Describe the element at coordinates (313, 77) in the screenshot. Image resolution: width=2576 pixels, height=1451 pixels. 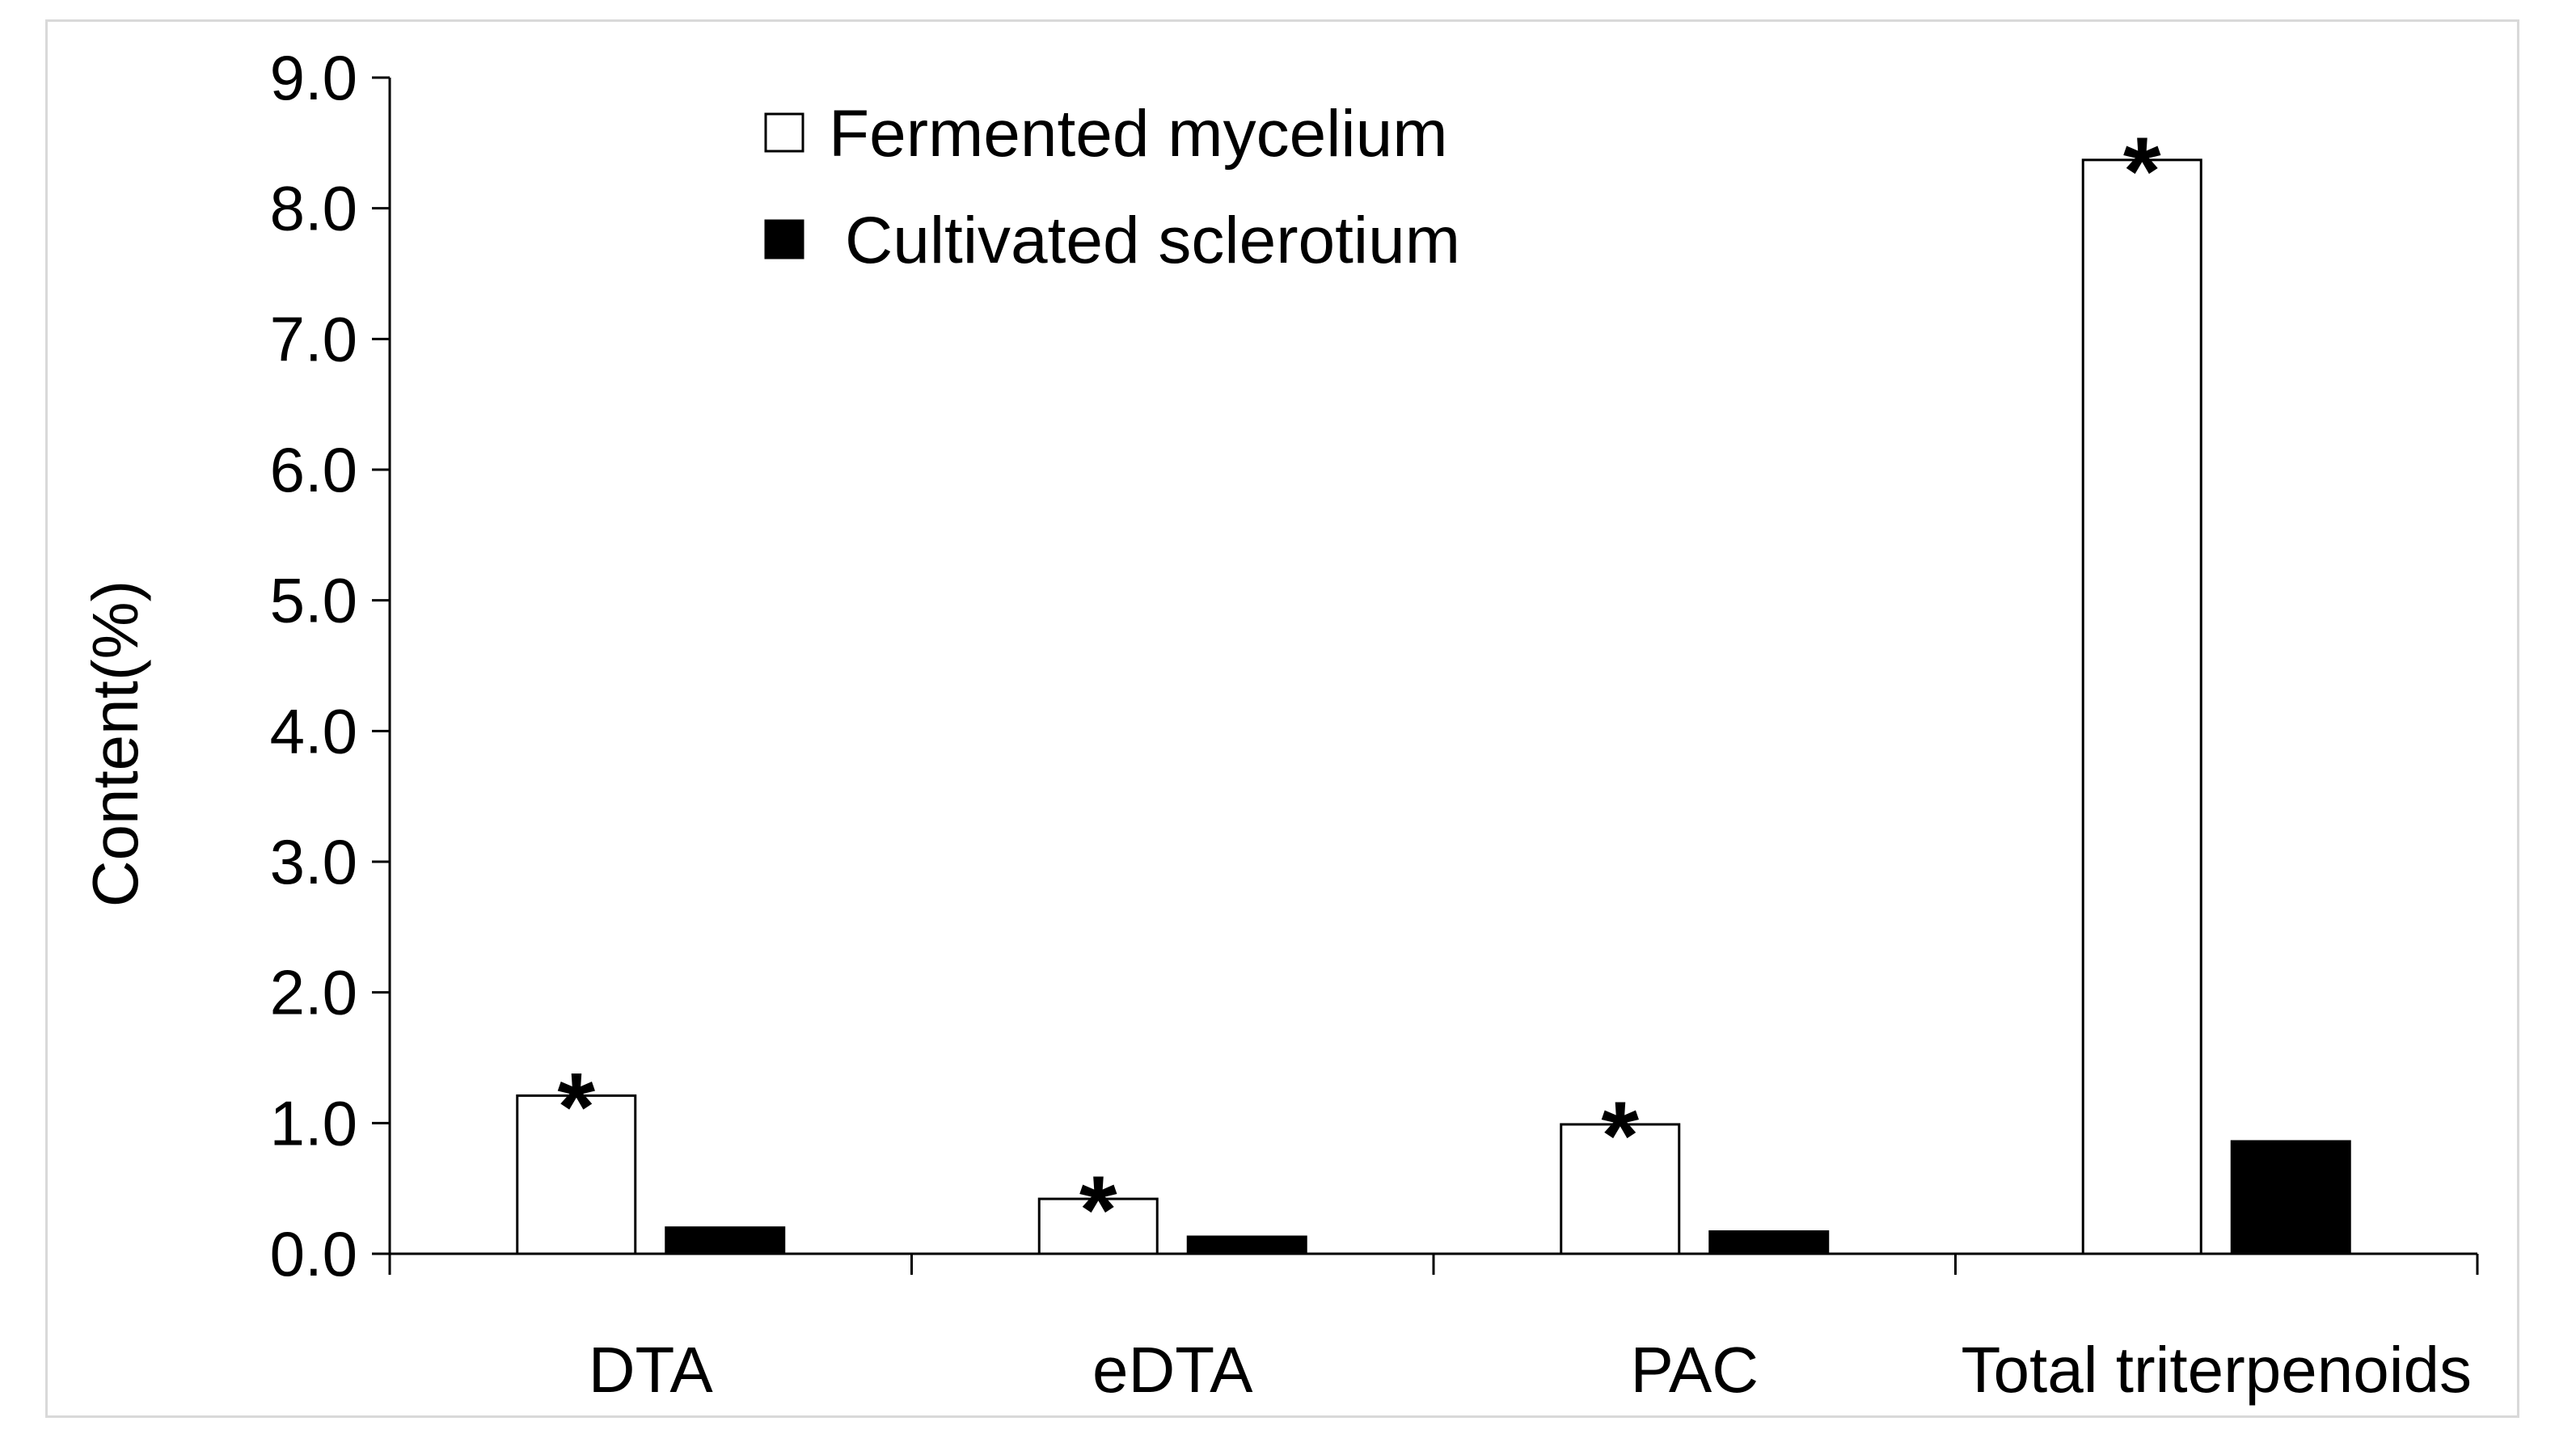
I see `y-tick-label: 9.0` at that location.